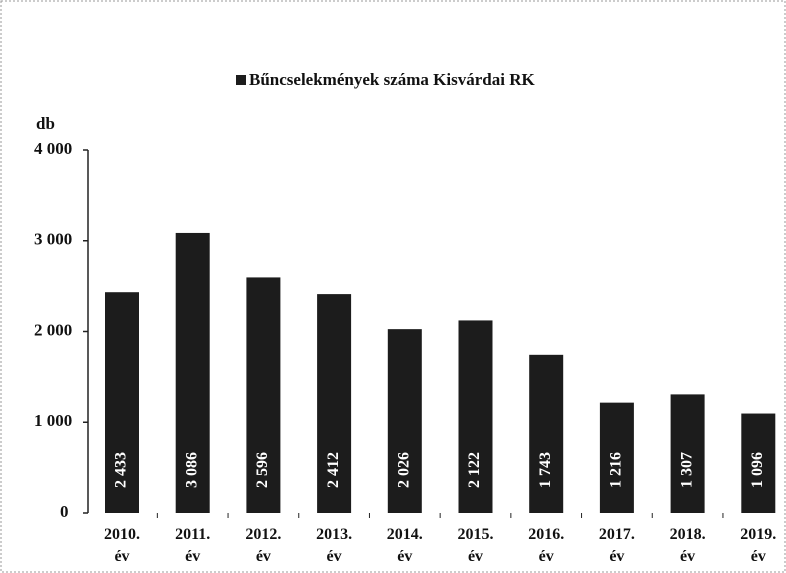  Describe the element at coordinates (64, 511) in the screenshot. I see `y-tick-label: 0` at that location.